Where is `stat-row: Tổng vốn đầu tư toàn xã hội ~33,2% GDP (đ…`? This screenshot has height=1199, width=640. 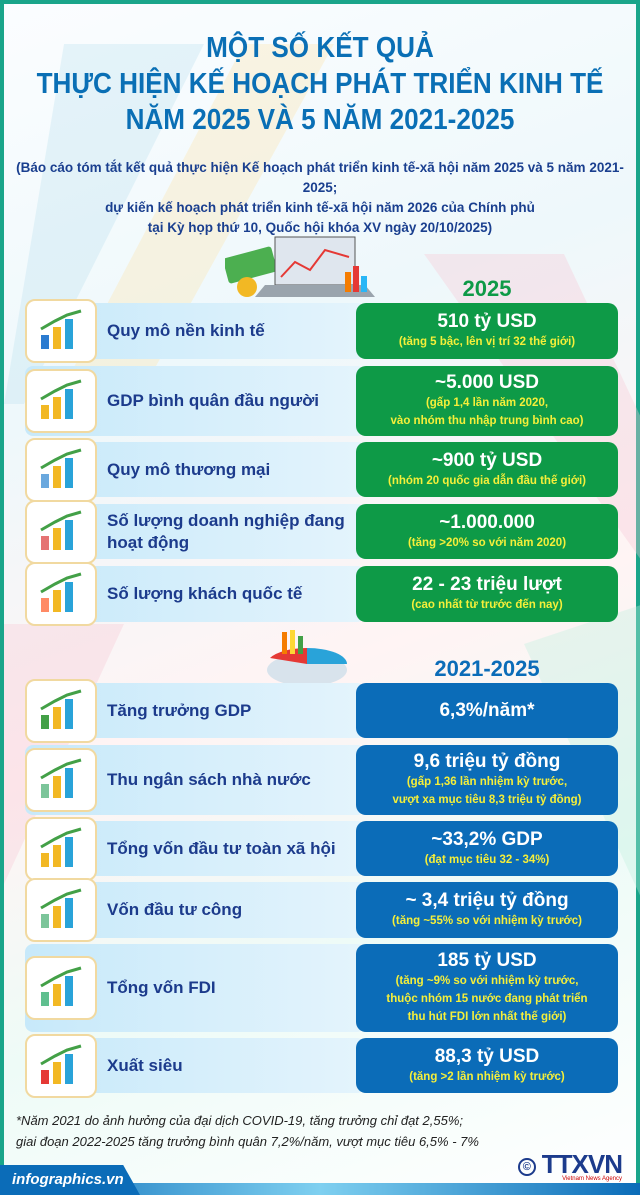 stat-row: Tổng vốn đầu tư toàn xã hội ~33,2% GDP (đ… is located at coordinates (321, 848).